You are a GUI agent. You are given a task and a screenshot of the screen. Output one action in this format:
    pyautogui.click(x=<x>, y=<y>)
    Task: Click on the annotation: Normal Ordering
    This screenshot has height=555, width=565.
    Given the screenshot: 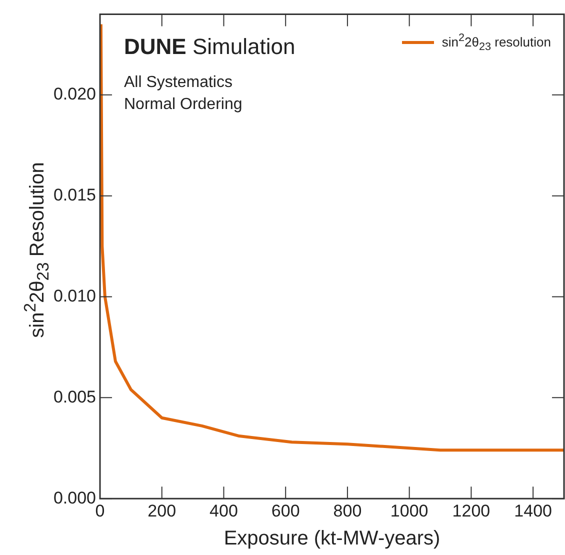 What is the action you would take?
    pyautogui.click(x=184, y=105)
    